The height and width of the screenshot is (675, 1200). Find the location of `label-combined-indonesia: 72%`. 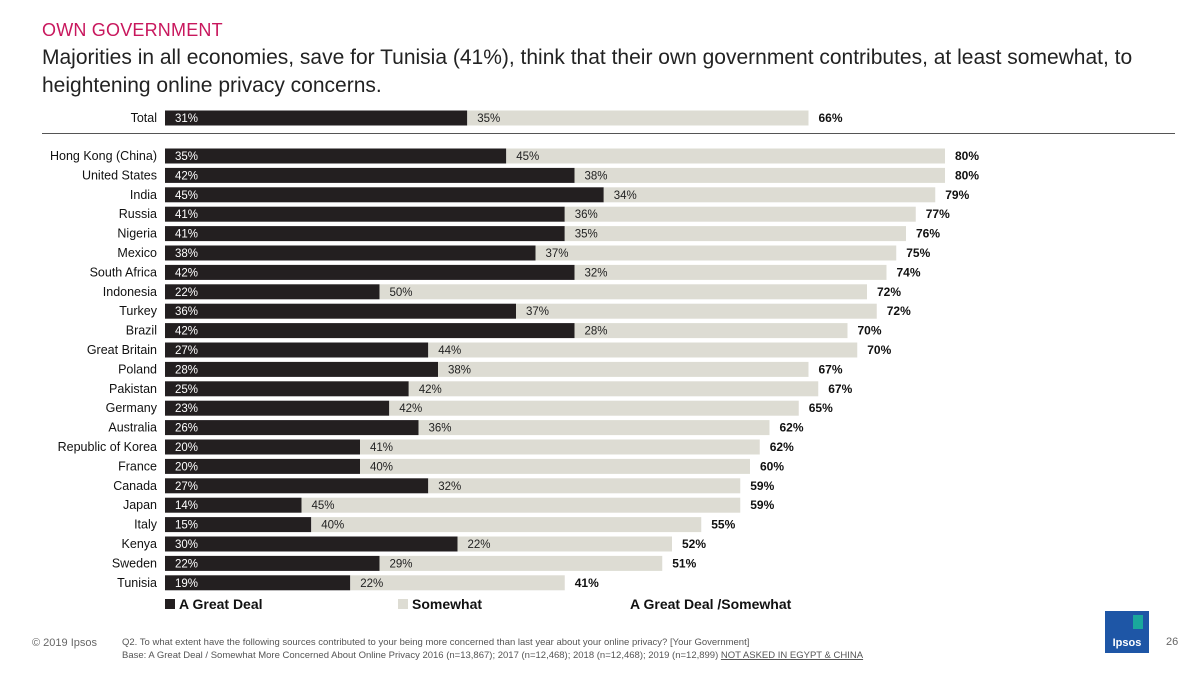

label-combined-indonesia: 72% is located at coordinates (889, 292).